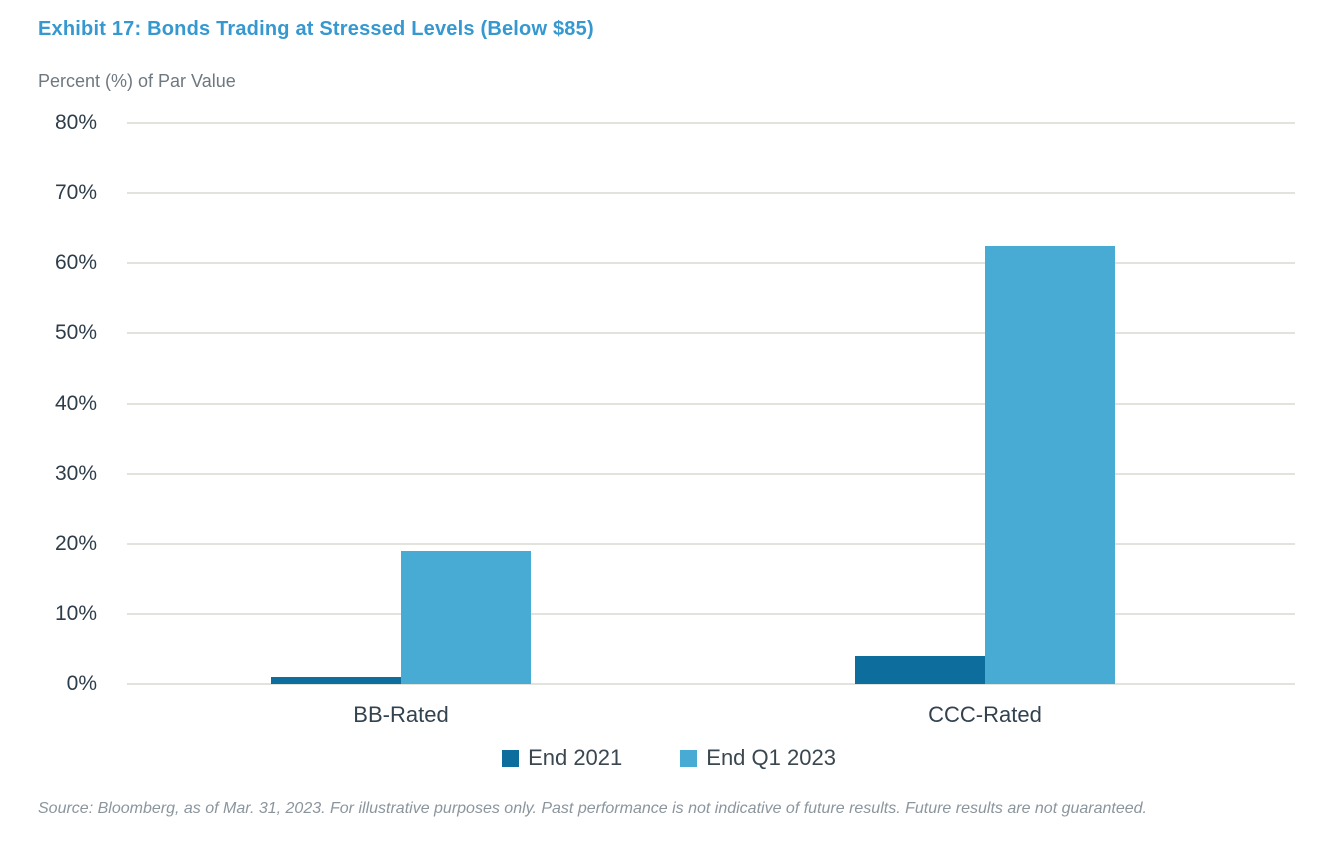 The width and height of the screenshot is (1338, 842). I want to click on y-tick-label-0: 0%, so click(81, 683).